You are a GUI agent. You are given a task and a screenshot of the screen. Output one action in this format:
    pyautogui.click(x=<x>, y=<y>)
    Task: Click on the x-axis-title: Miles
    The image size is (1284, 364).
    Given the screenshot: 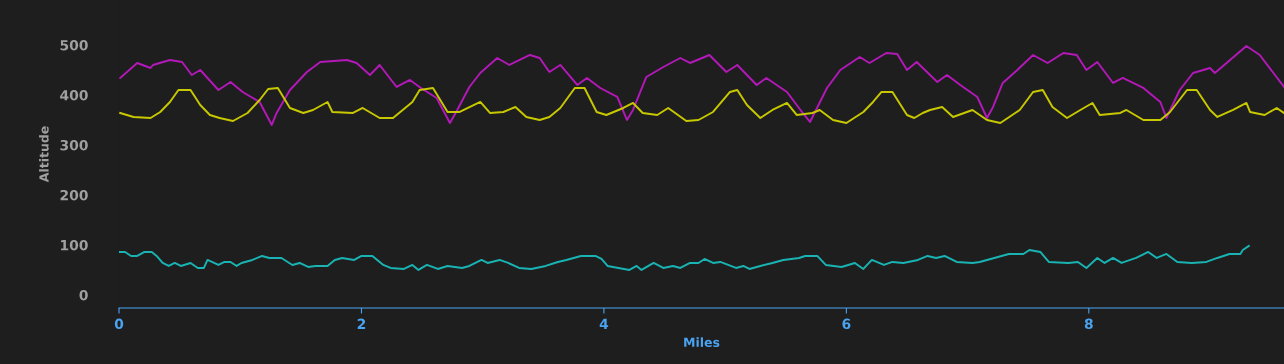 What is the action you would take?
    pyautogui.click(x=702, y=342)
    